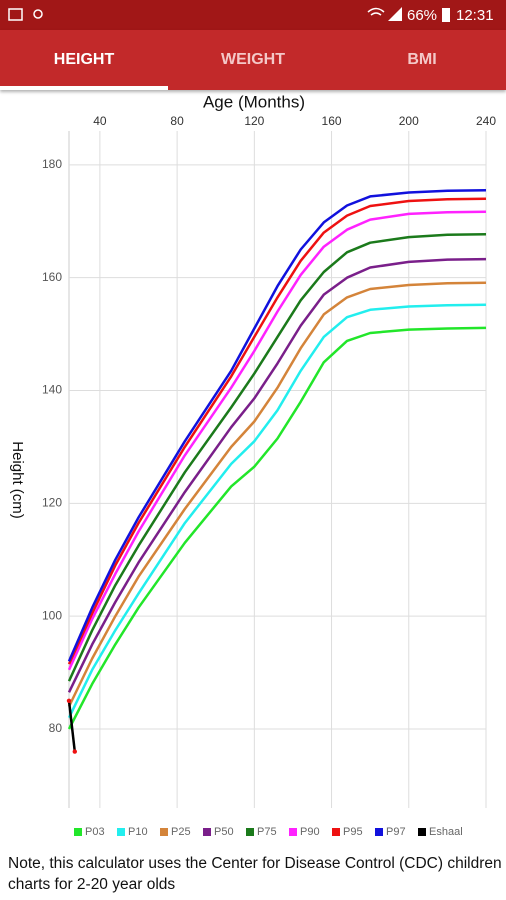 The width and height of the screenshot is (506, 900). What do you see at coordinates (267, 832) in the screenshot?
I see `legend-label: P75` at bounding box center [267, 832].